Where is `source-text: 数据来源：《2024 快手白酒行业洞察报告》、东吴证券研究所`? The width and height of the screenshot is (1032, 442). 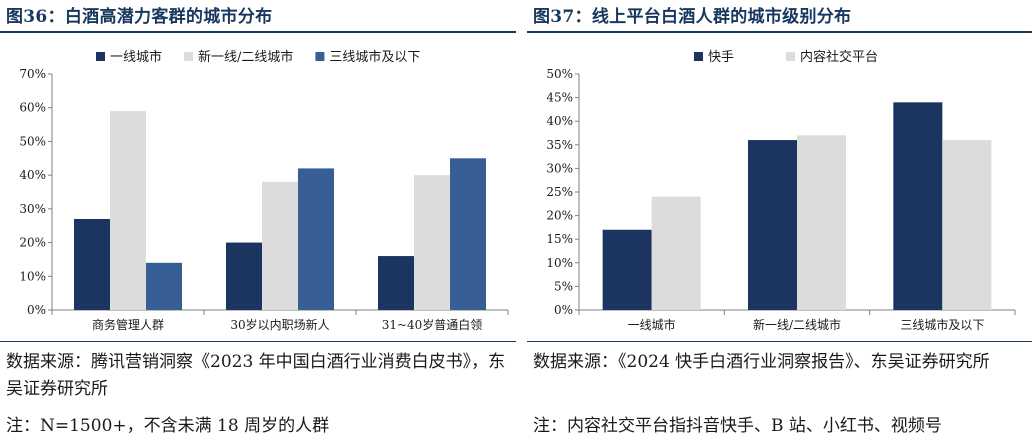
source-text: 数据来源：《2024 快手白酒行业洞察报告》、东吴证券研究所 is located at coordinates (761, 362).